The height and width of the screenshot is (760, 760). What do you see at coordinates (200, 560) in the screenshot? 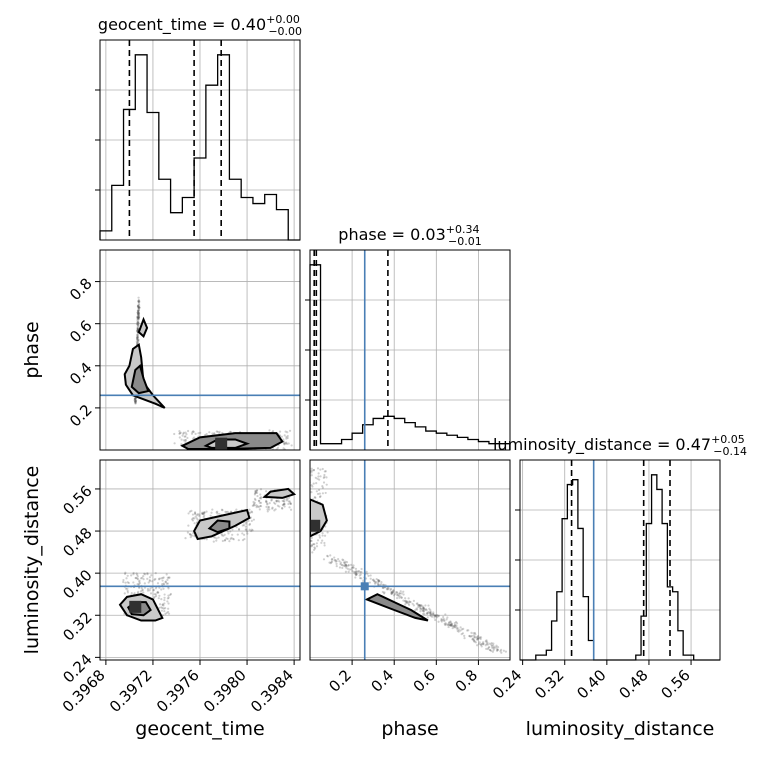
I see `joint-content` at bounding box center [200, 560].